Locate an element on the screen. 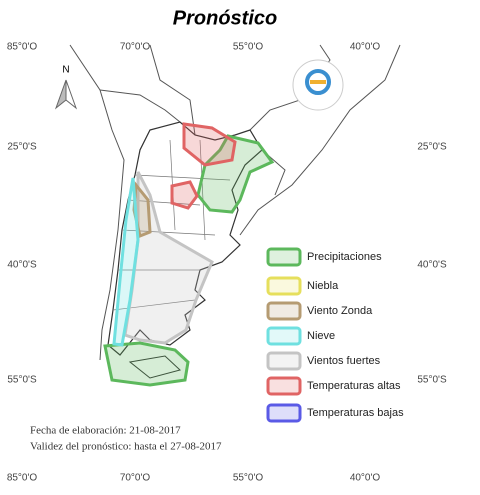 The height and width of the screenshot is (495, 480). legend-label: Precipitaciones is located at coordinates (344, 257).